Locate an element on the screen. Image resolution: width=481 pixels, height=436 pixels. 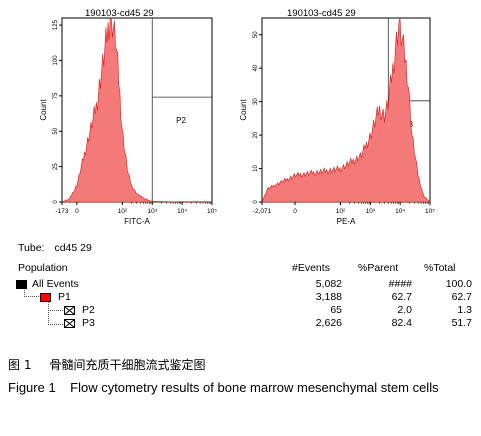
row-total: 62.7 is located at coordinates (461, 297).